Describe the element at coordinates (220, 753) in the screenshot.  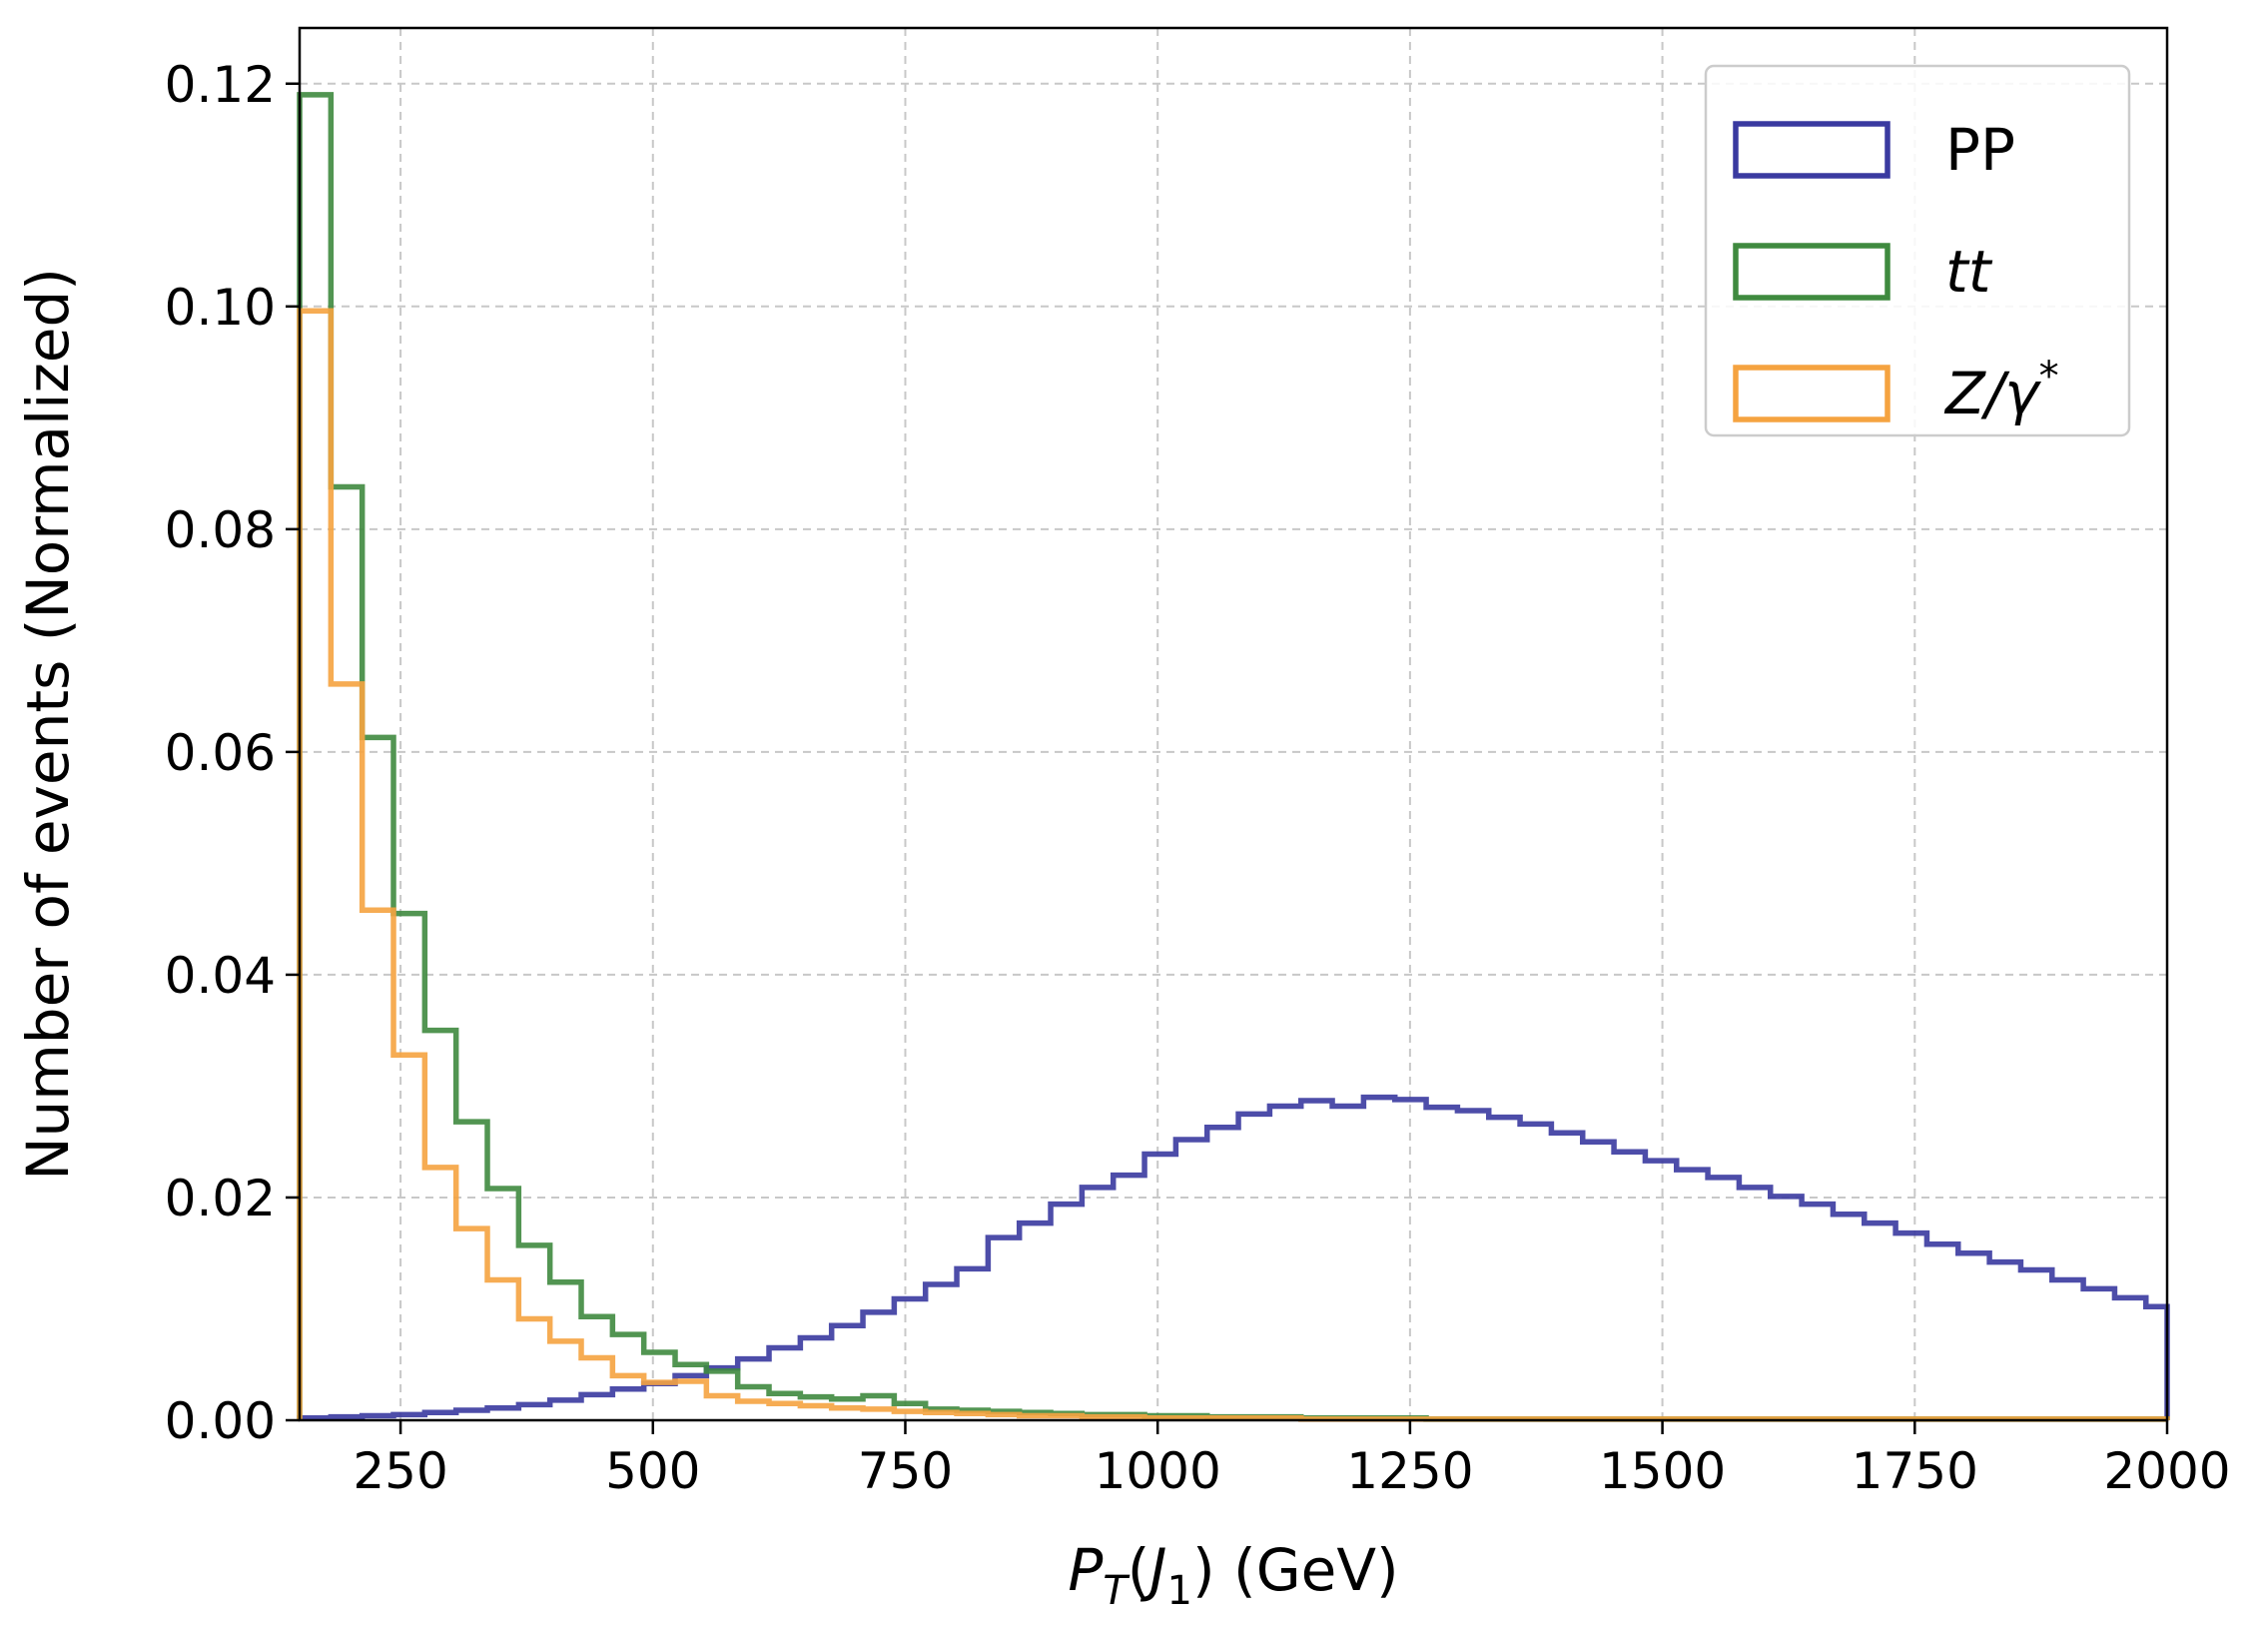
I see `y-tick-label: 0.06` at that location.